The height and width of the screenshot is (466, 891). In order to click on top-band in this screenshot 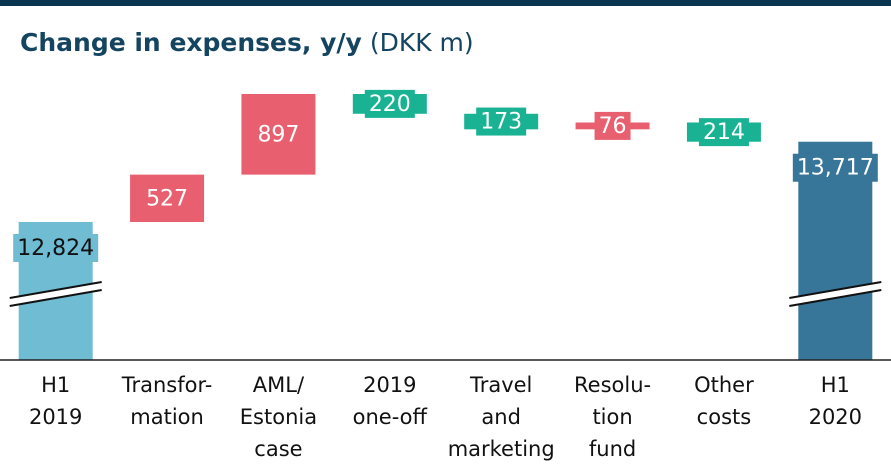, I will do `click(445, 3)`.